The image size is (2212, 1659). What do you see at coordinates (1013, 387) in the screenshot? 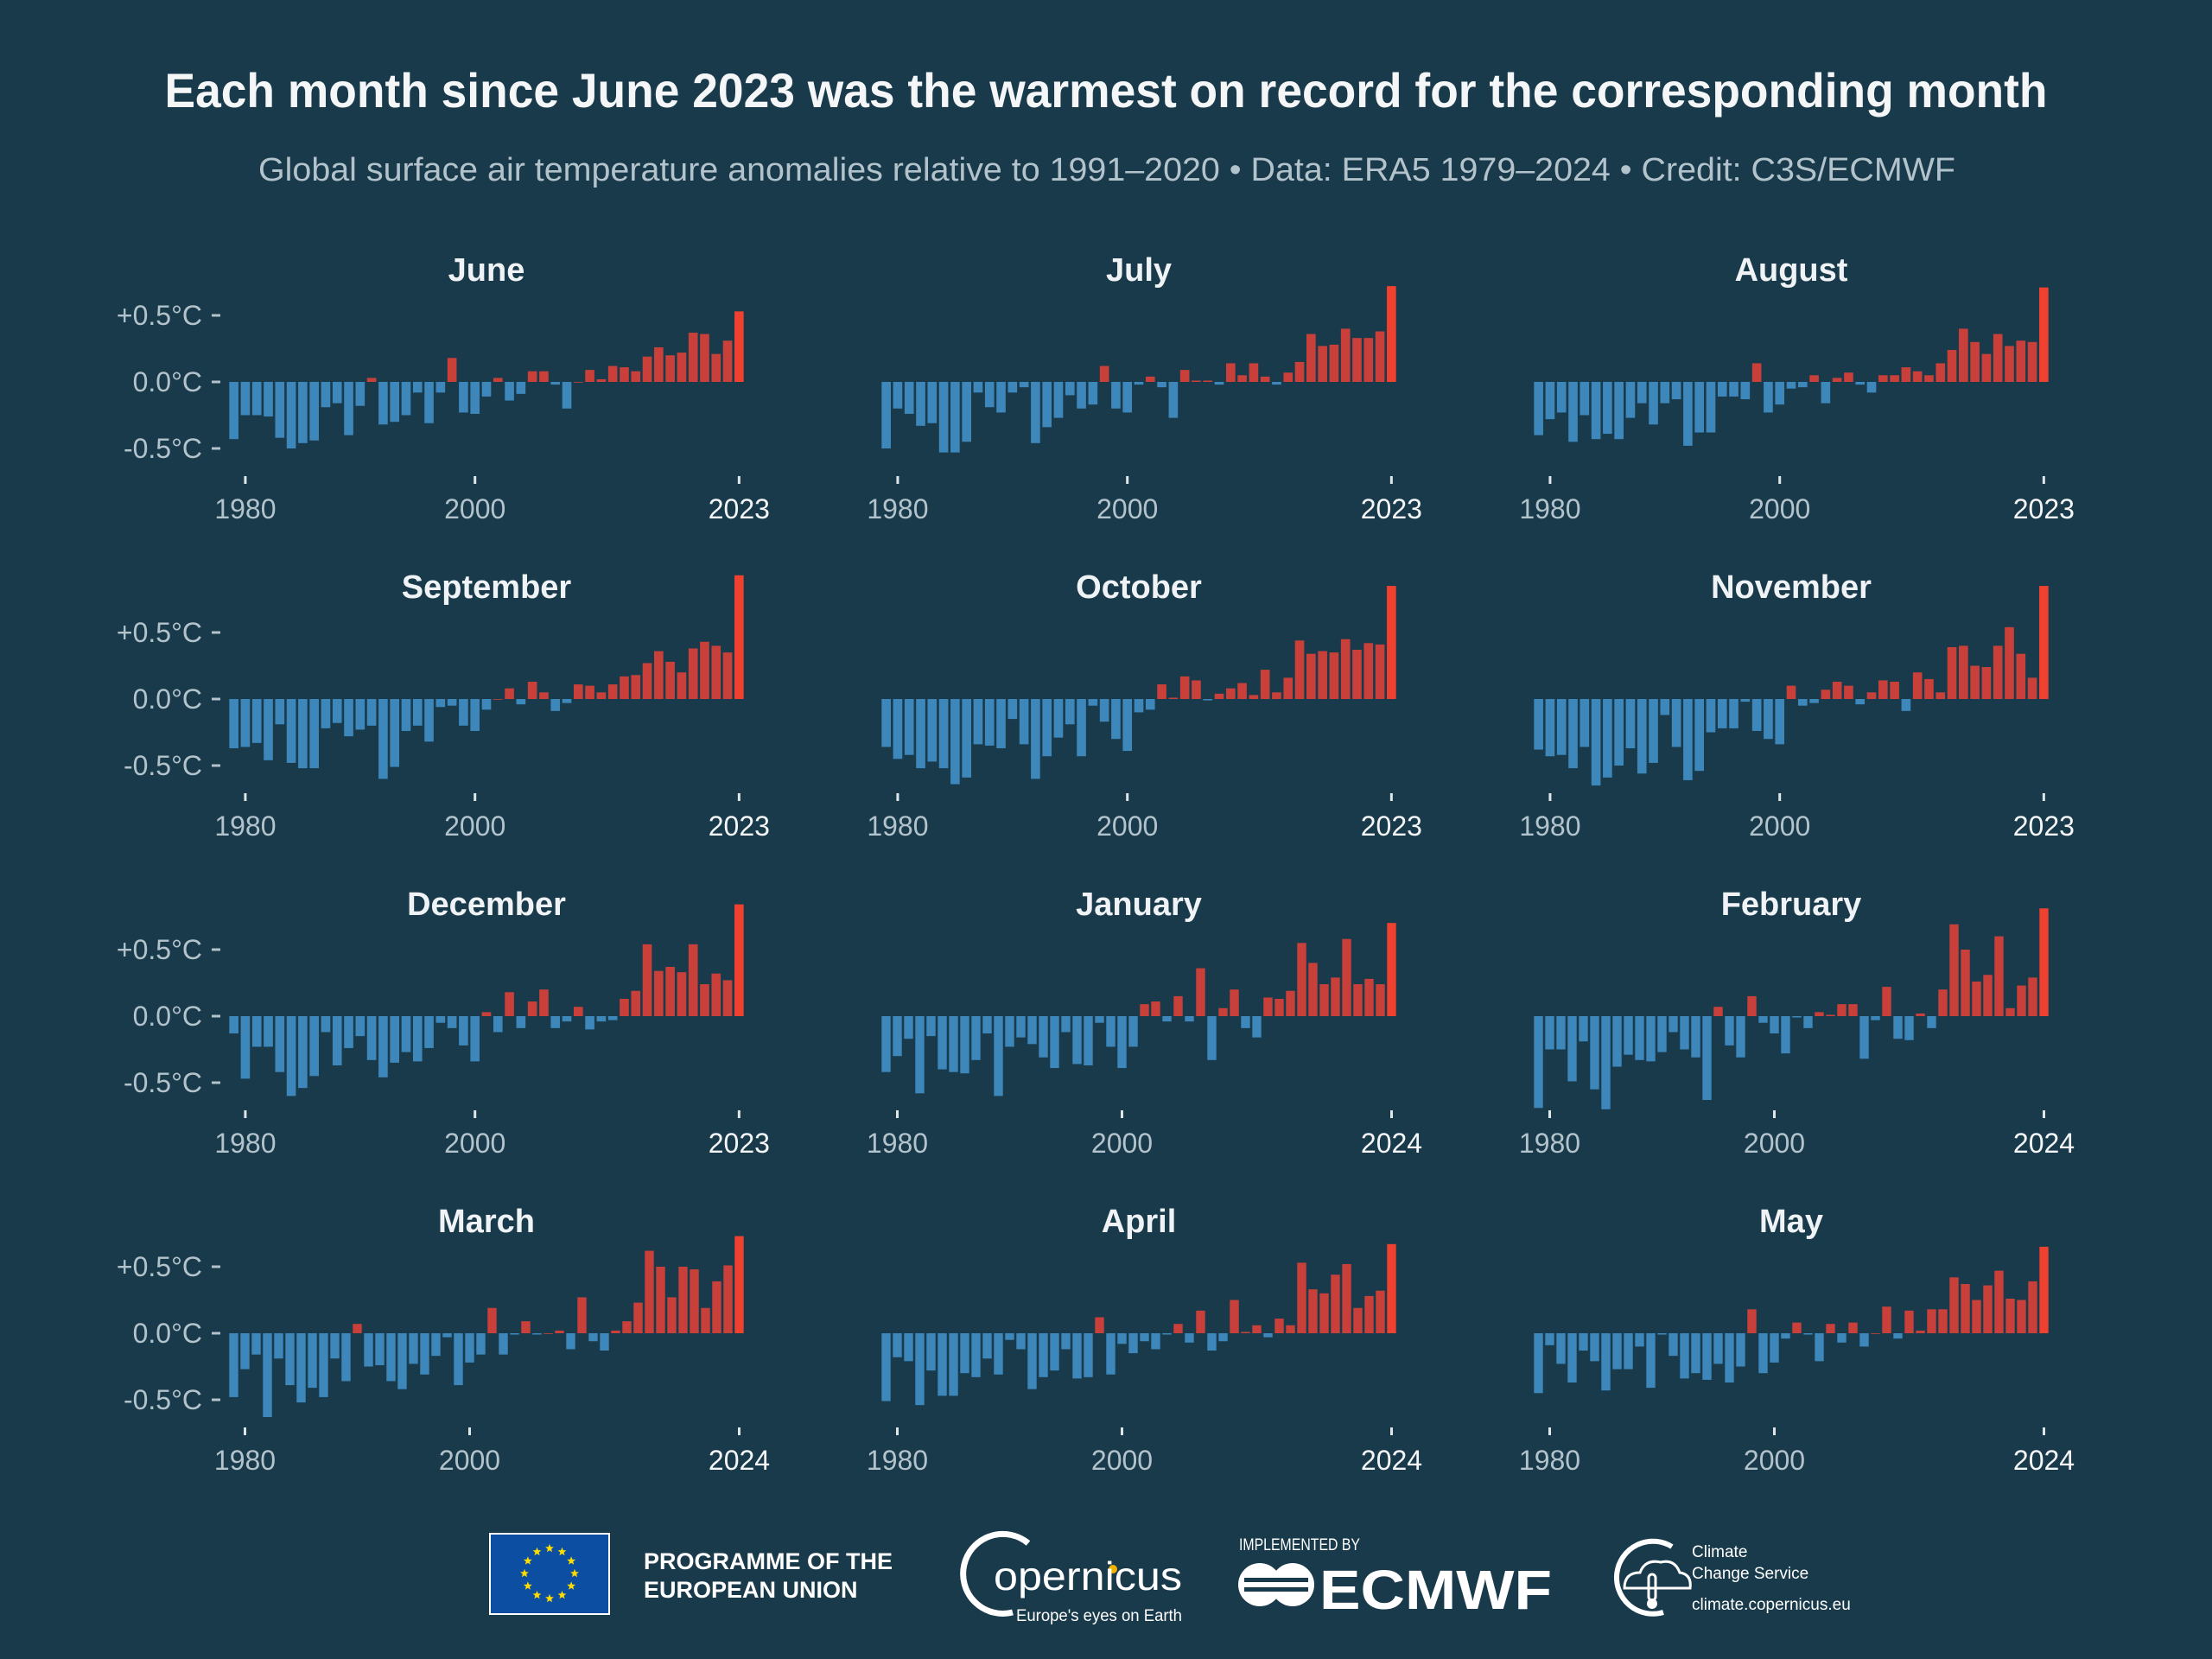
I see `bar-1990` at bounding box center [1013, 387].